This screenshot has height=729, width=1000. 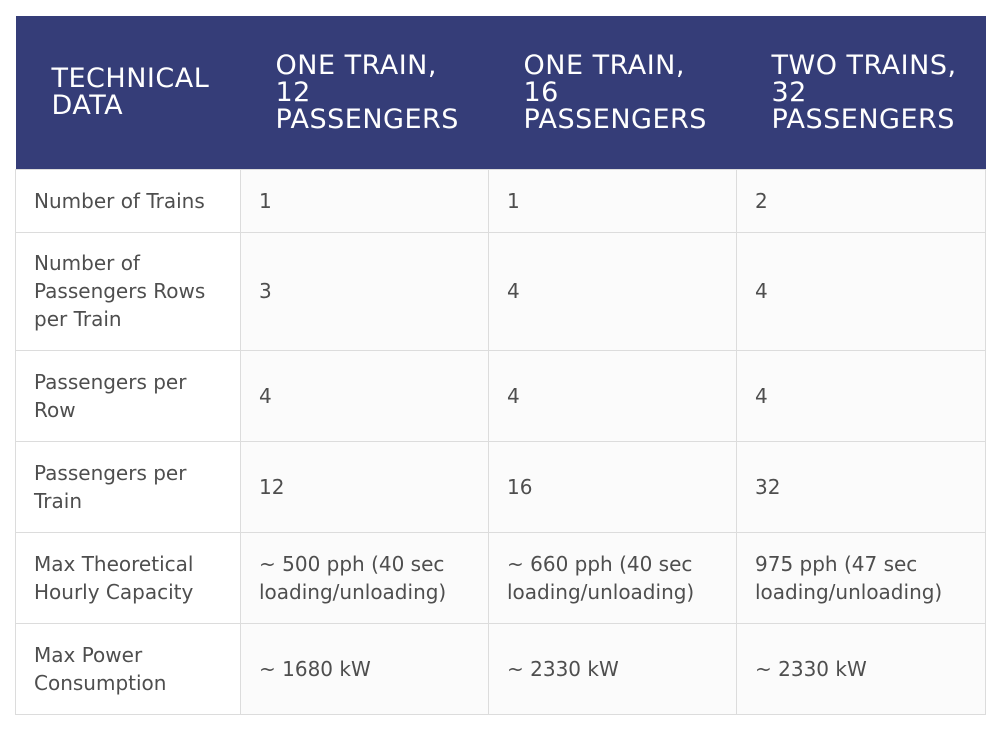 What do you see at coordinates (861, 577) in the screenshot?
I see `table-cell: 975 pph (47 sec loading/unloading)` at bounding box center [861, 577].